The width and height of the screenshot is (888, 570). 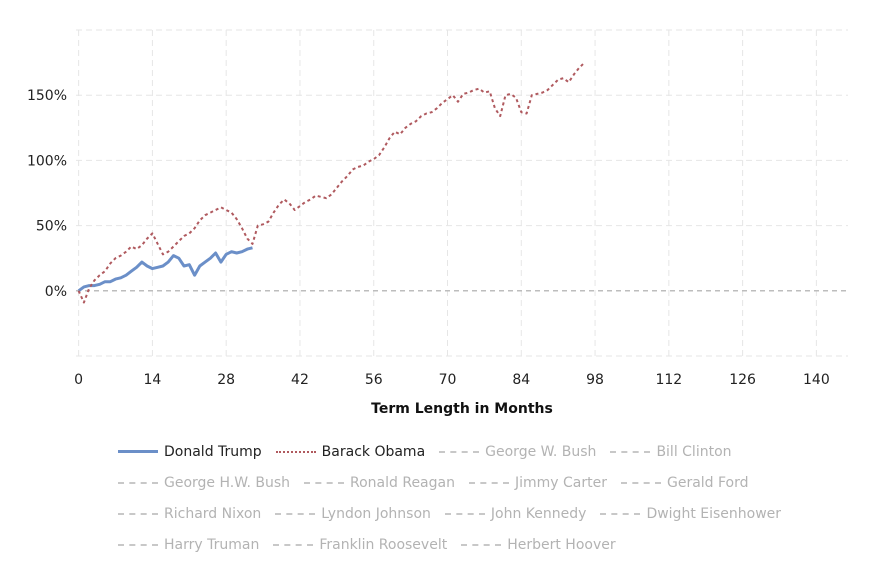 I want to click on legend-label: Barack Obama, so click(x=373, y=451).